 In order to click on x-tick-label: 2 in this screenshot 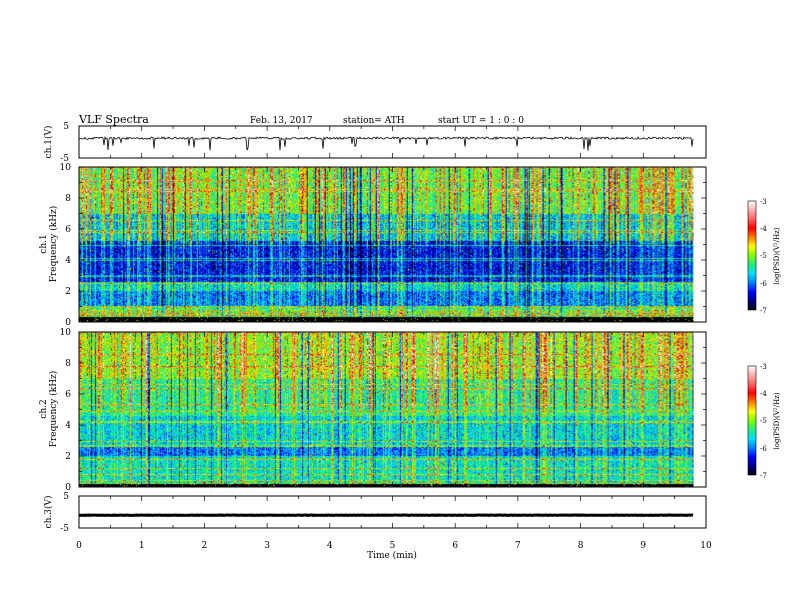, I will do `click(205, 546)`.